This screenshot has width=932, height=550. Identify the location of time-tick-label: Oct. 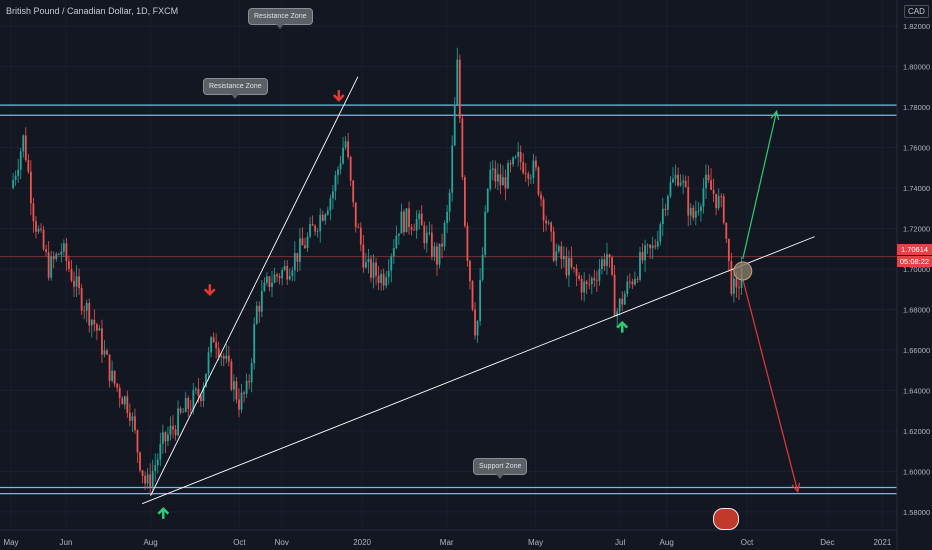
(239, 542).